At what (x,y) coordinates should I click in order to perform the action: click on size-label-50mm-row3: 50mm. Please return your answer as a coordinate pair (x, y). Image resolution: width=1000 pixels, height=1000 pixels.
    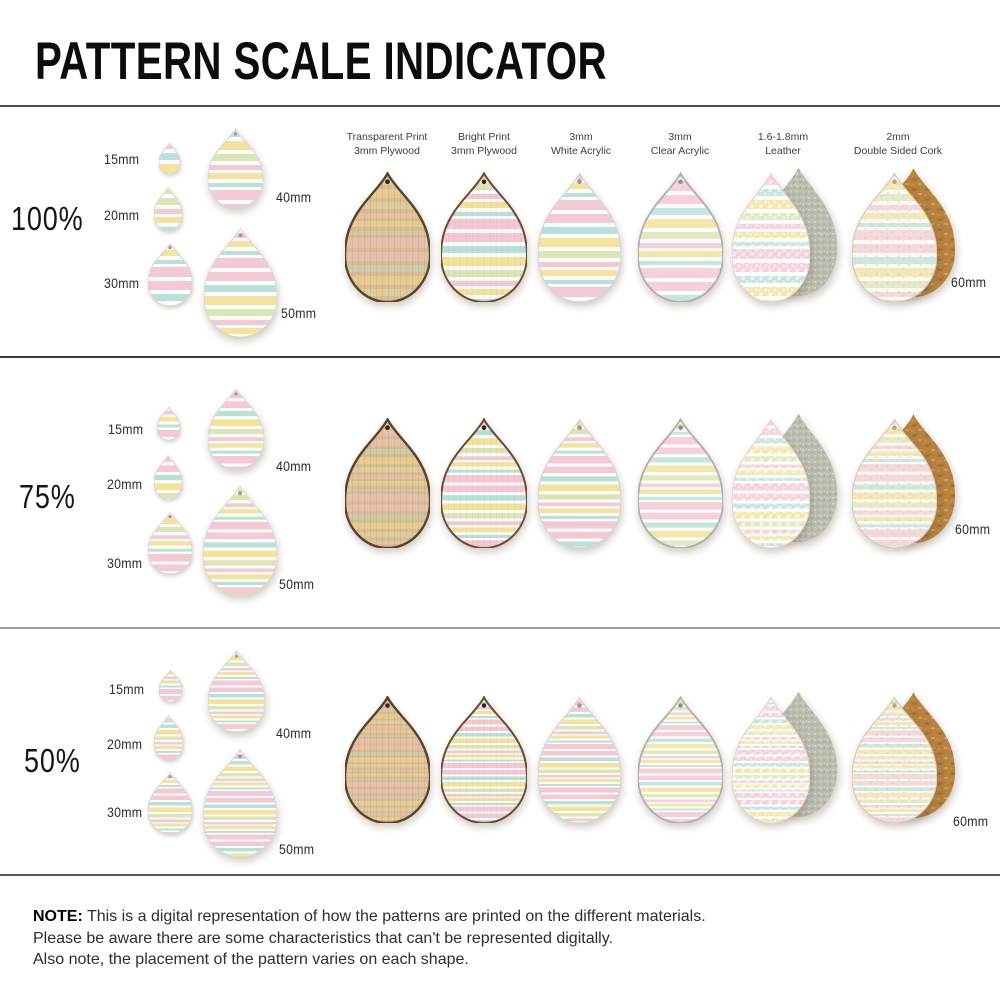
    Looking at the image, I should click on (297, 849).